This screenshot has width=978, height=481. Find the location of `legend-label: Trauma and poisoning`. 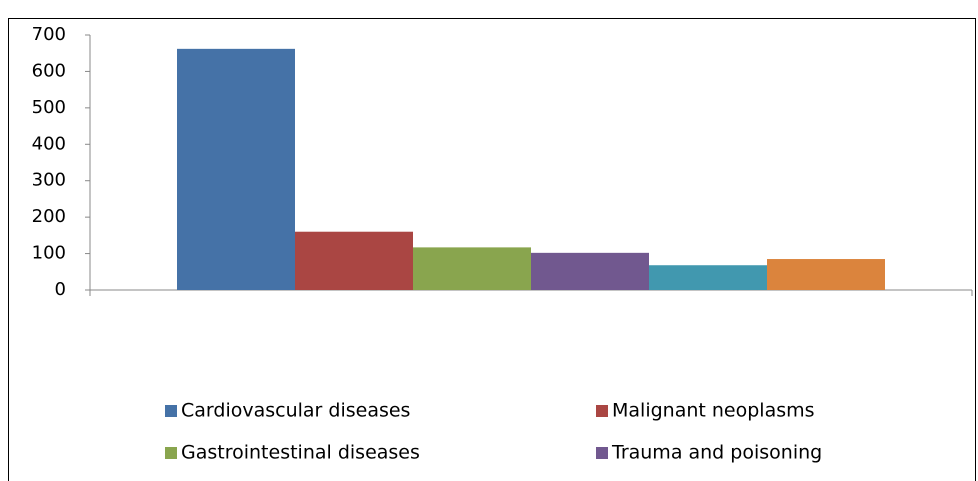

legend-label: Trauma and poisoning is located at coordinates (716, 453).